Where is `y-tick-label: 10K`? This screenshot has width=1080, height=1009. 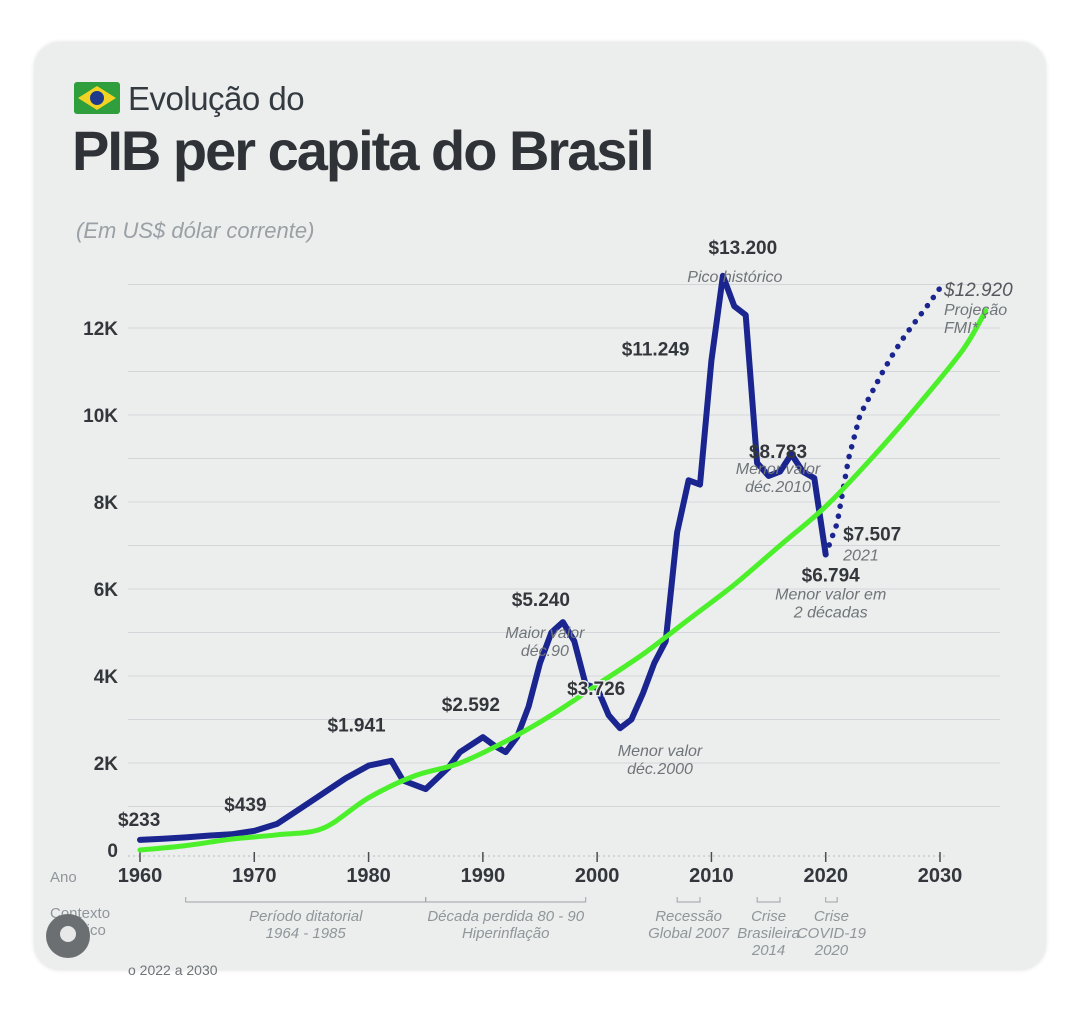 y-tick-label: 10K is located at coordinates (100, 416).